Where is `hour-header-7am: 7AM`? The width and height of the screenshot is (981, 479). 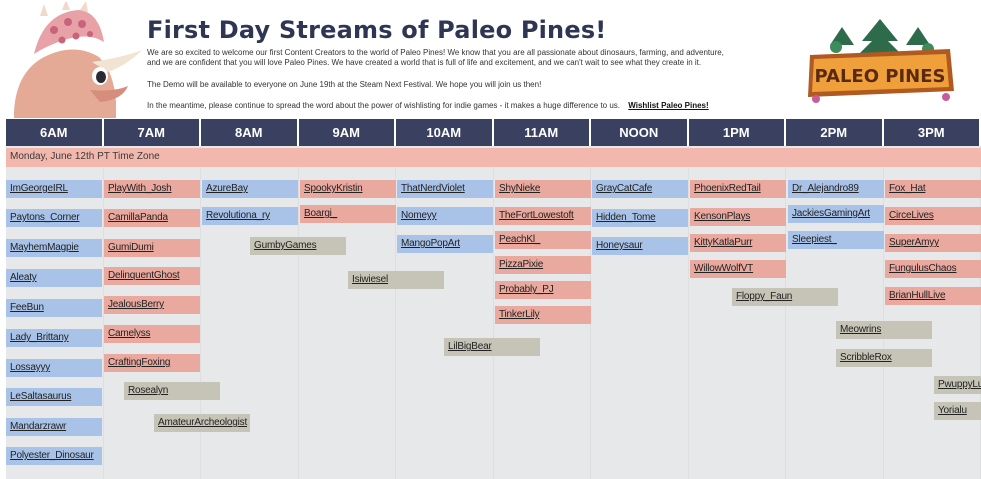 hour-header-7am: 7AM is located at coordinates (152, 132).